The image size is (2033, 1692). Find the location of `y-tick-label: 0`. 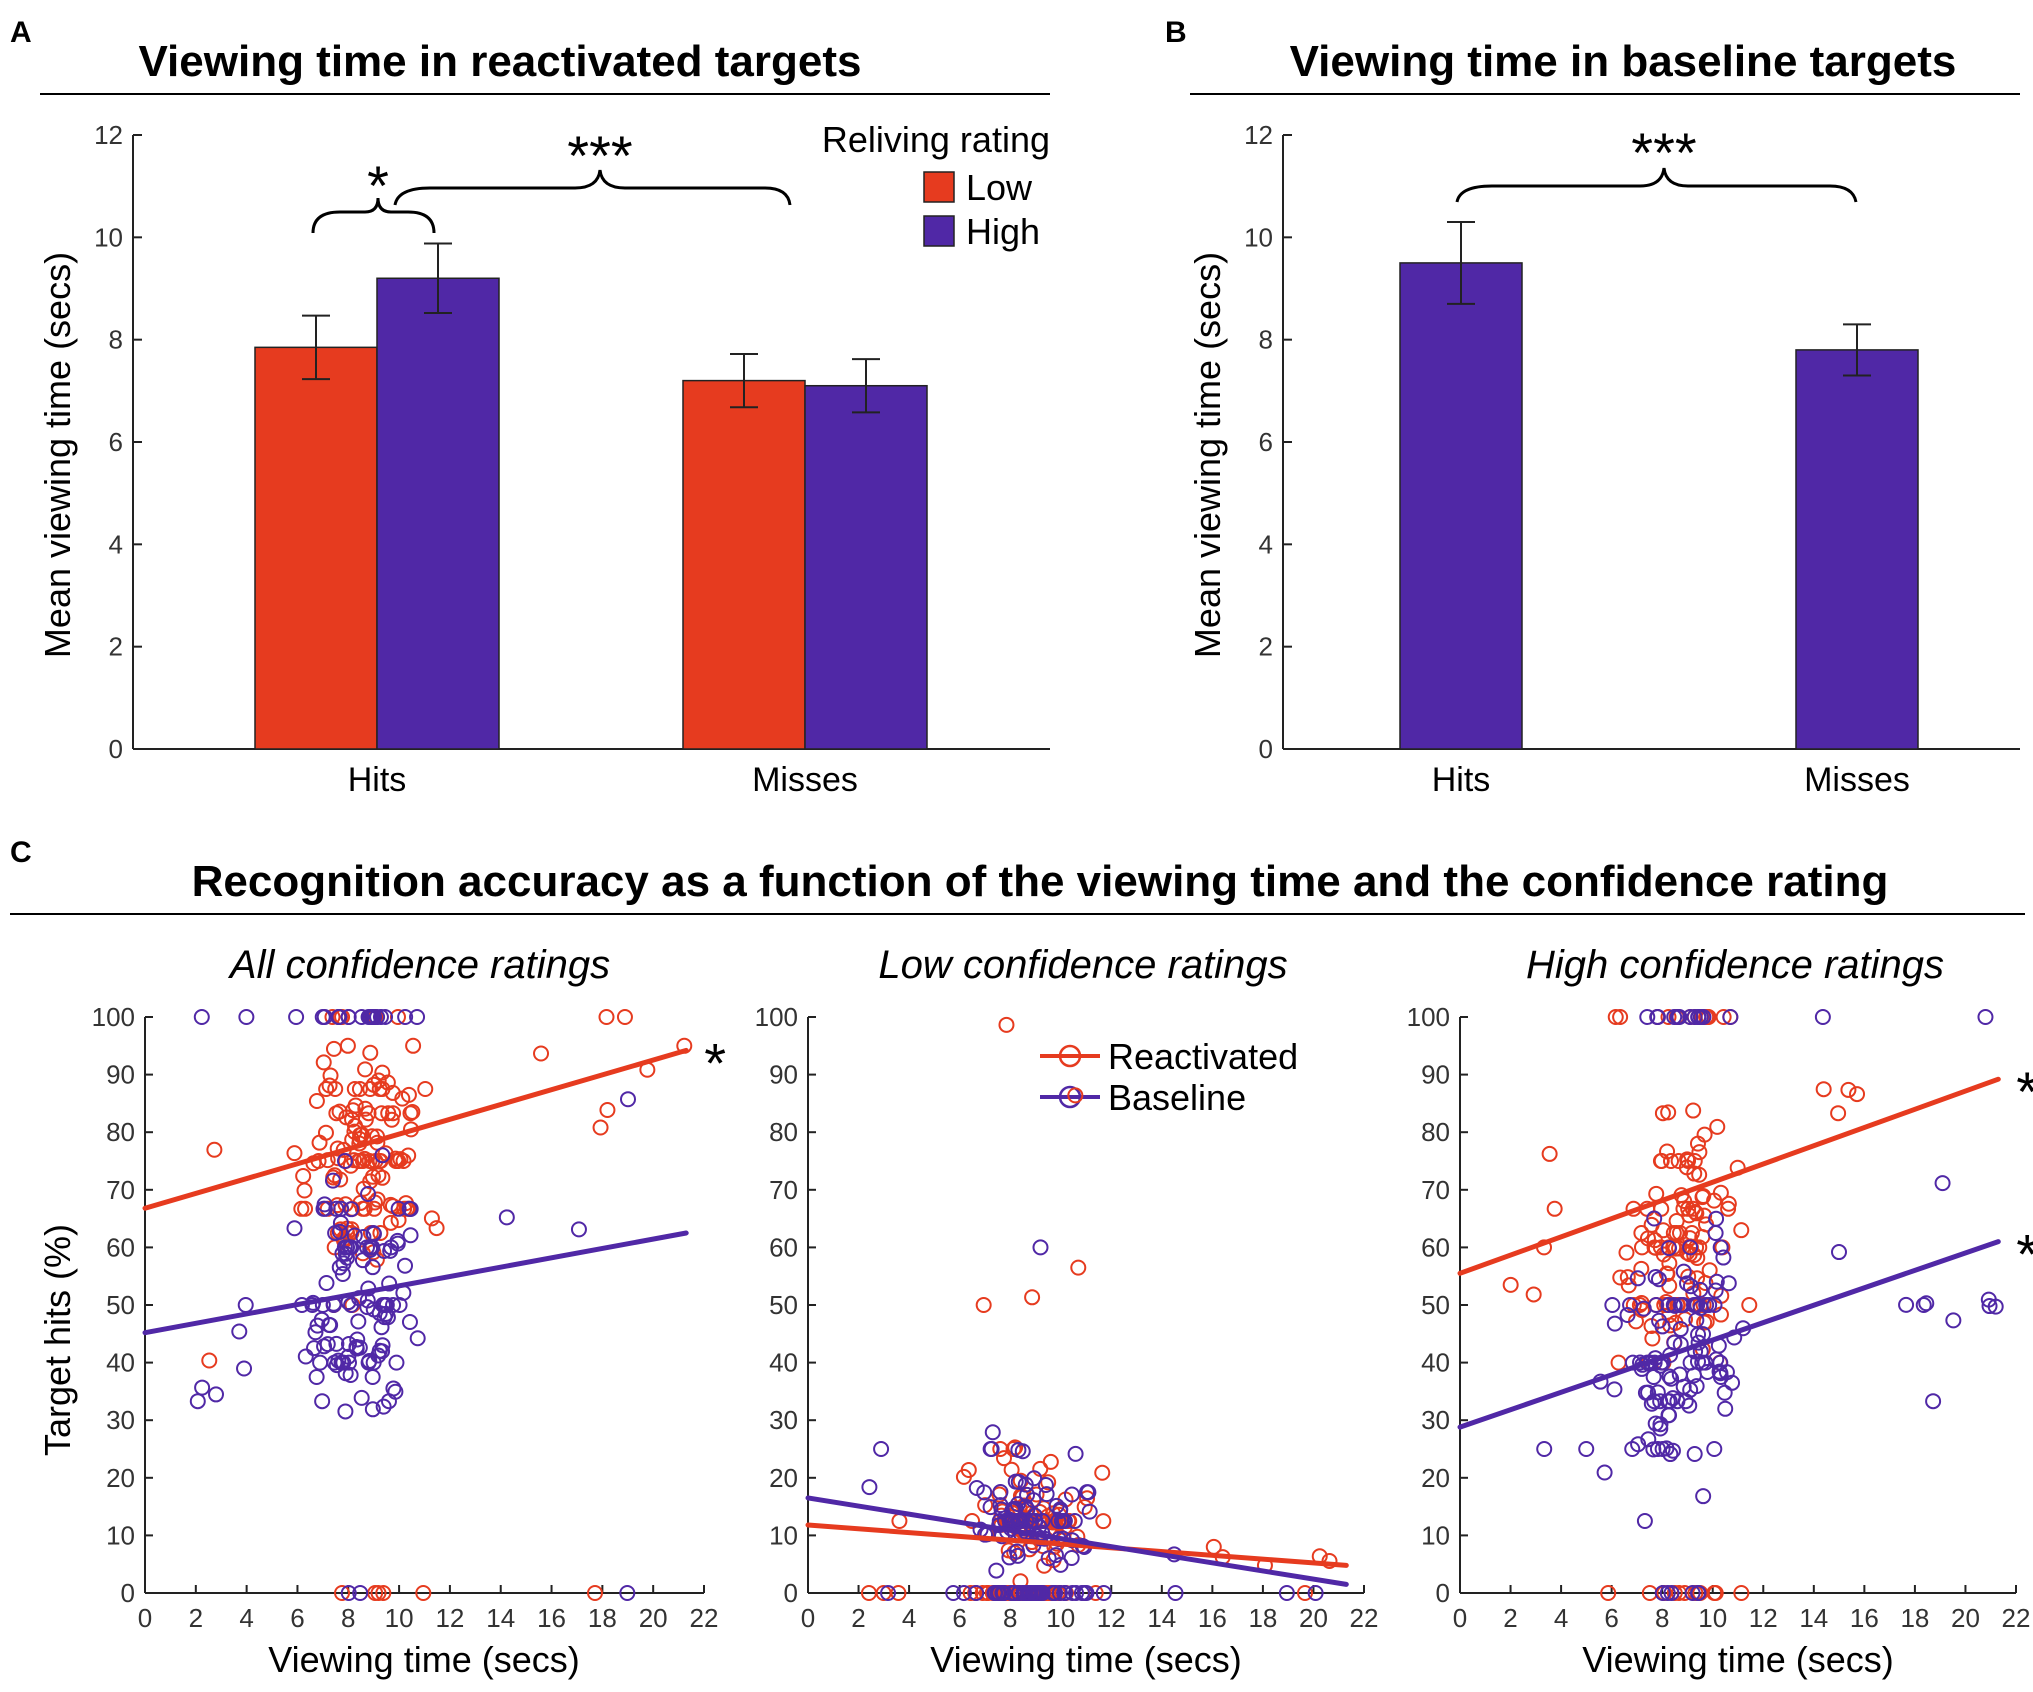

y-tick-label: 0 is located at coordinates (128, 1593).